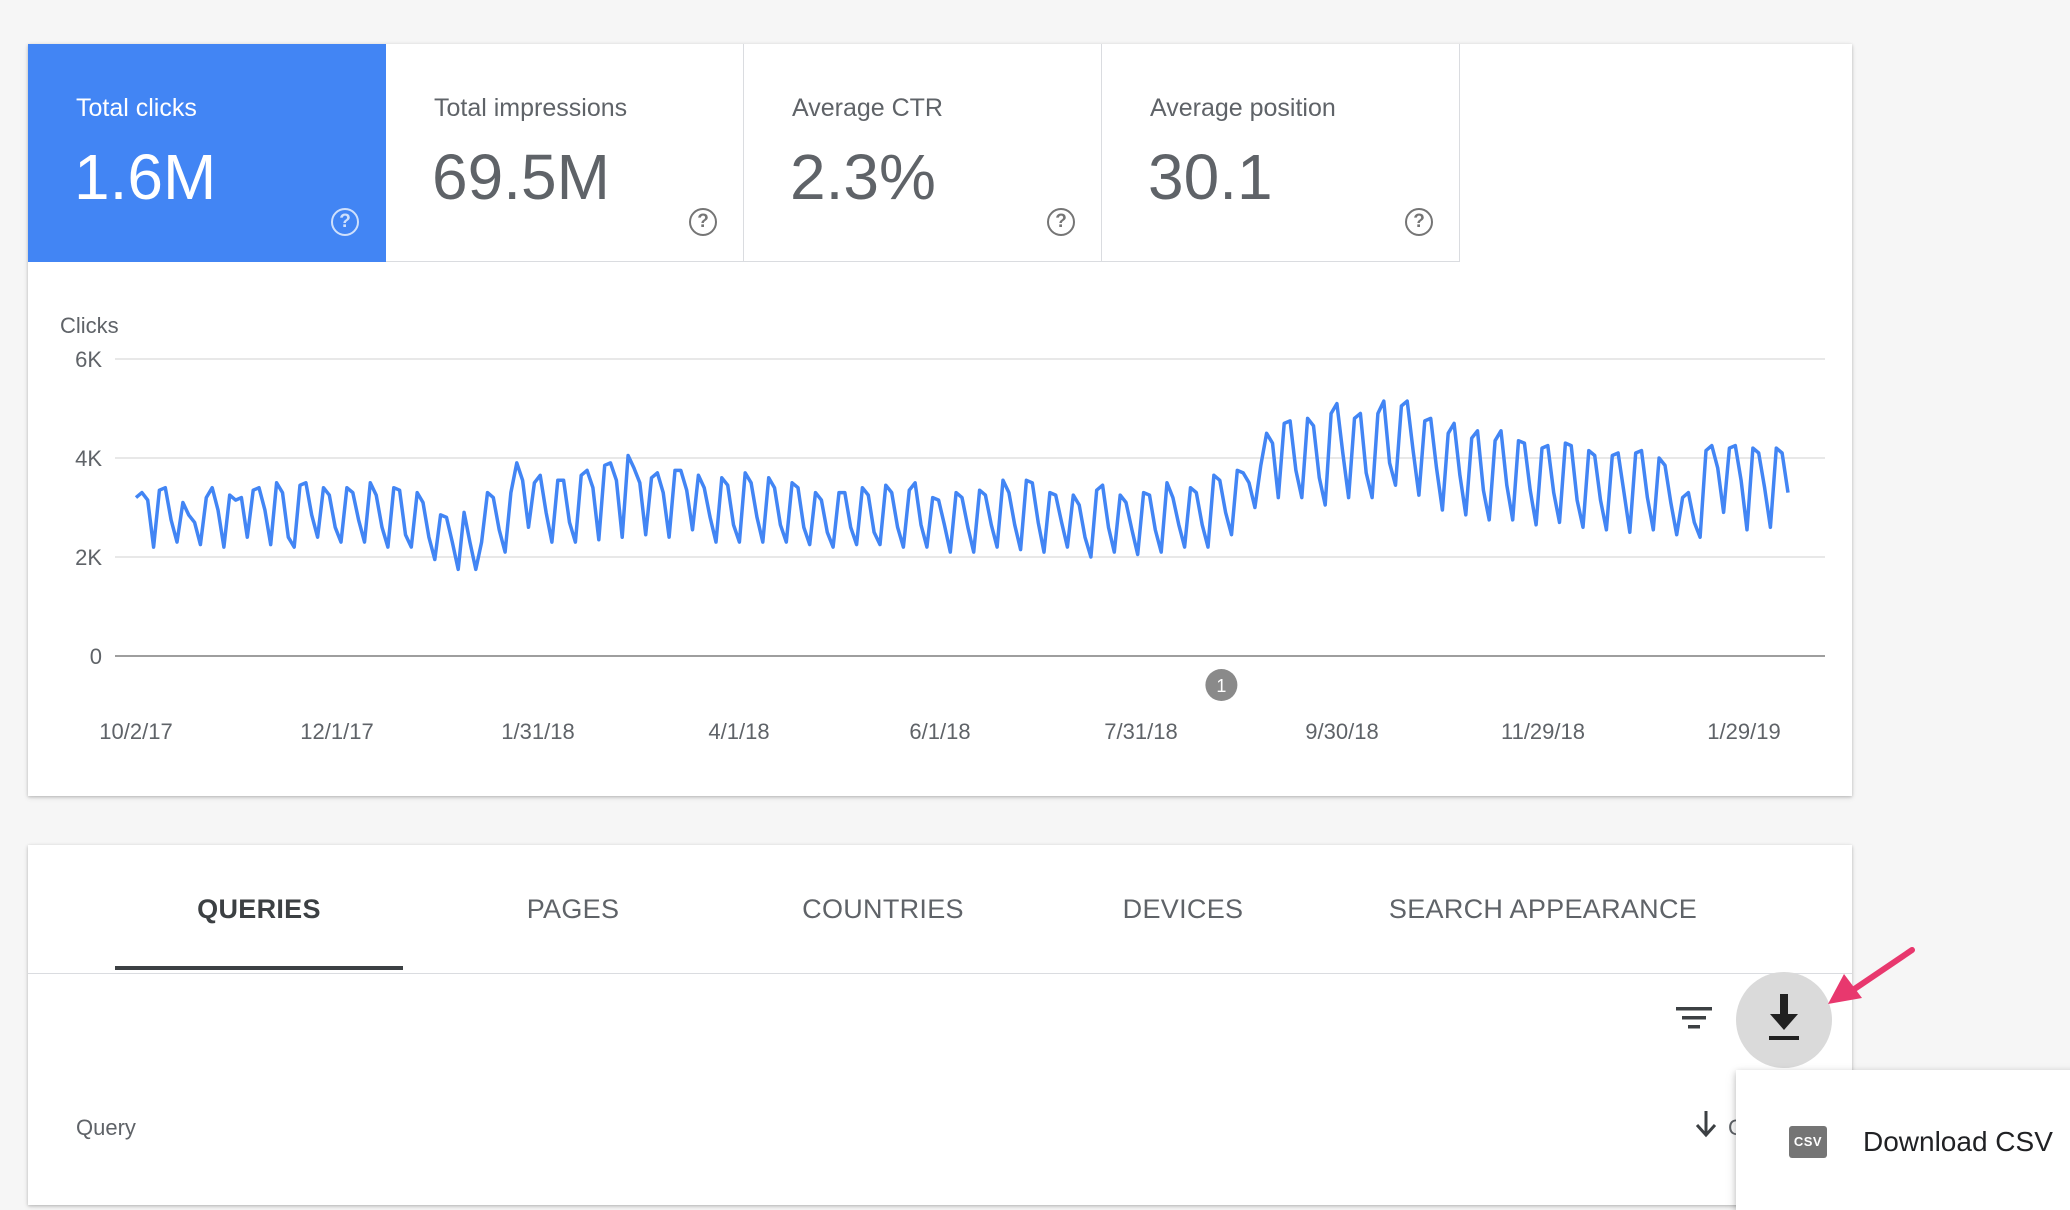 The height and width of the screenshot is (1210, 2070). What do you see at coordinates (1784, 1017) in the screenshot?
I see `download-icon` at bounding box center [1784, 1017].